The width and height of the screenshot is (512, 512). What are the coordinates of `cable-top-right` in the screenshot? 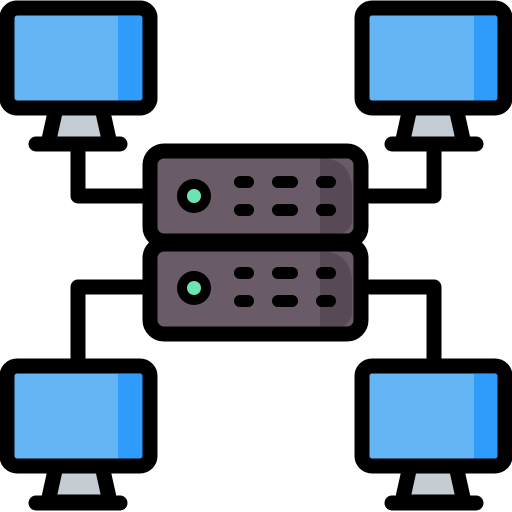 It's located at (402, 170).